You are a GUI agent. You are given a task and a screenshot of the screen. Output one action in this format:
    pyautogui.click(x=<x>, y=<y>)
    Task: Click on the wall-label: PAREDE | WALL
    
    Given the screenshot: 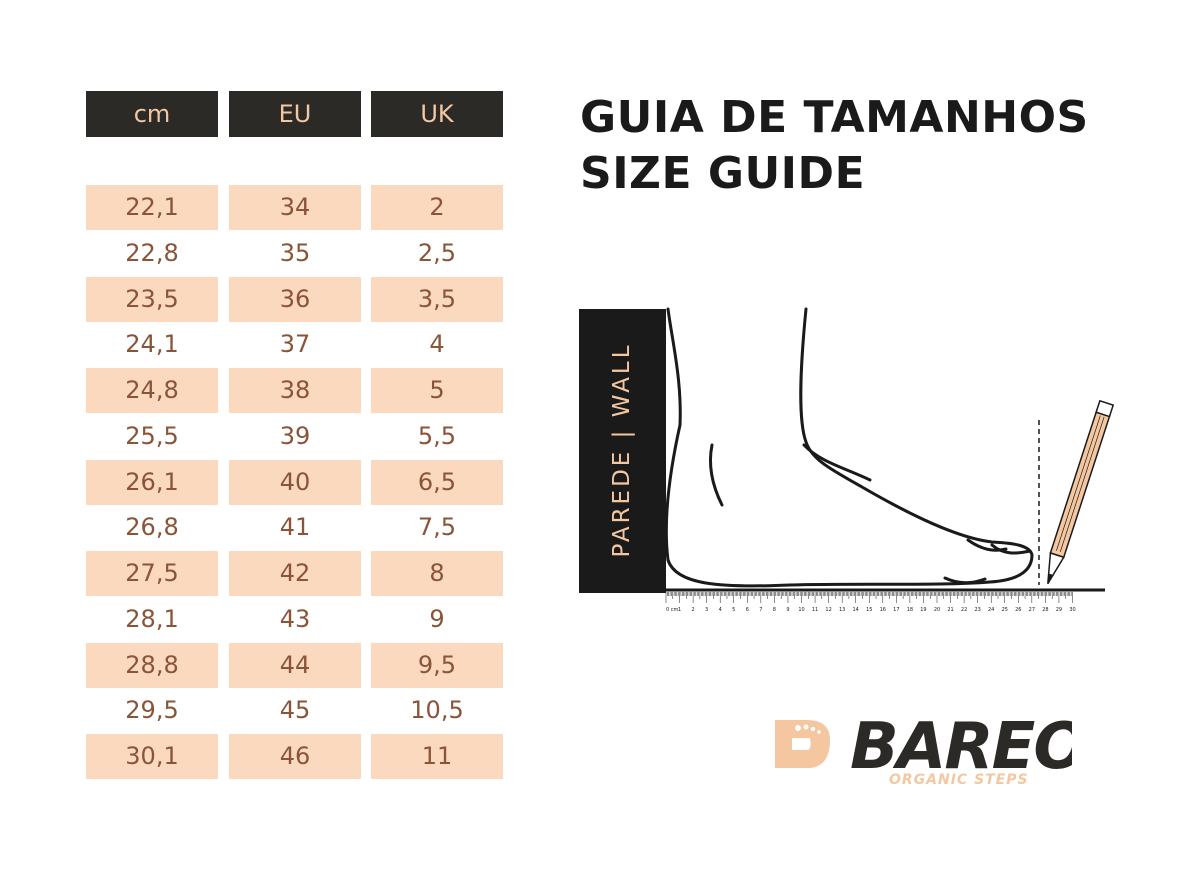 What is the action you would take?
    pyautogui.click(x=622, y=450)
    